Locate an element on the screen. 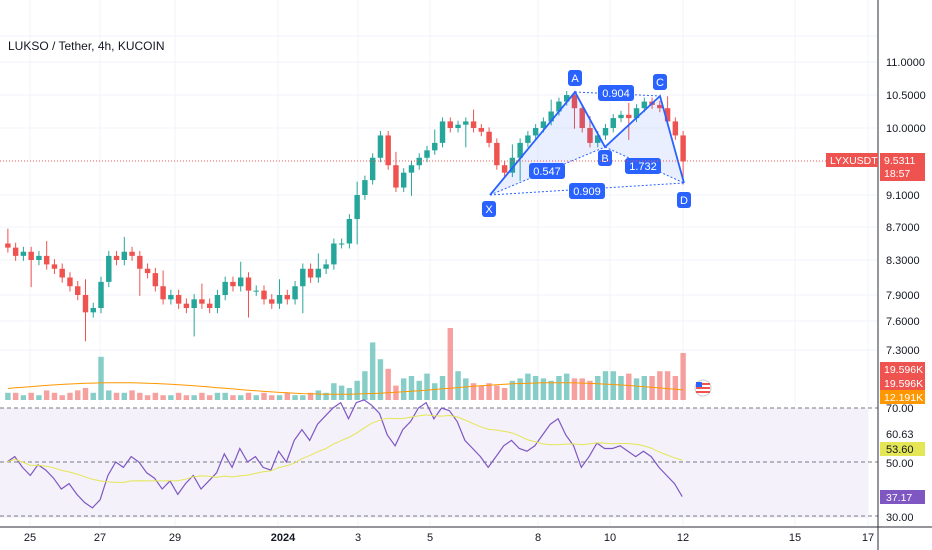 This screenshot has height=550, width=932. us-flag-icon is located at coordinates (703, 388).